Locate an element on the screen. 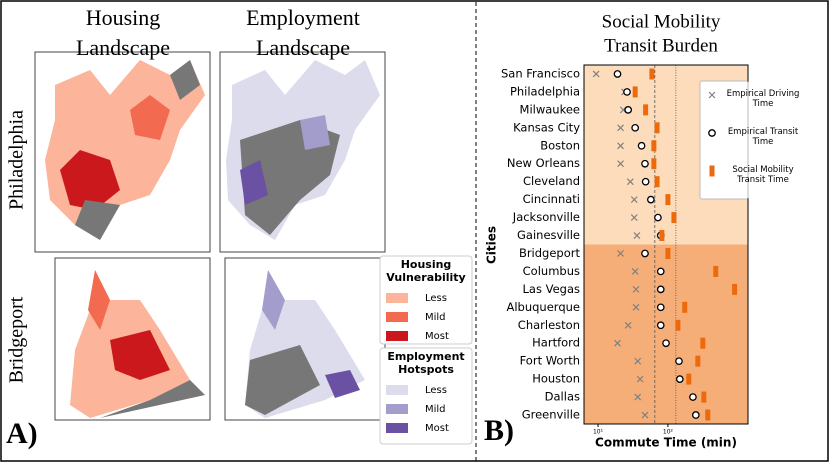 This screenshot has width=830, height=463. y-tick-label: Boston is located at coordinates (560, 145).